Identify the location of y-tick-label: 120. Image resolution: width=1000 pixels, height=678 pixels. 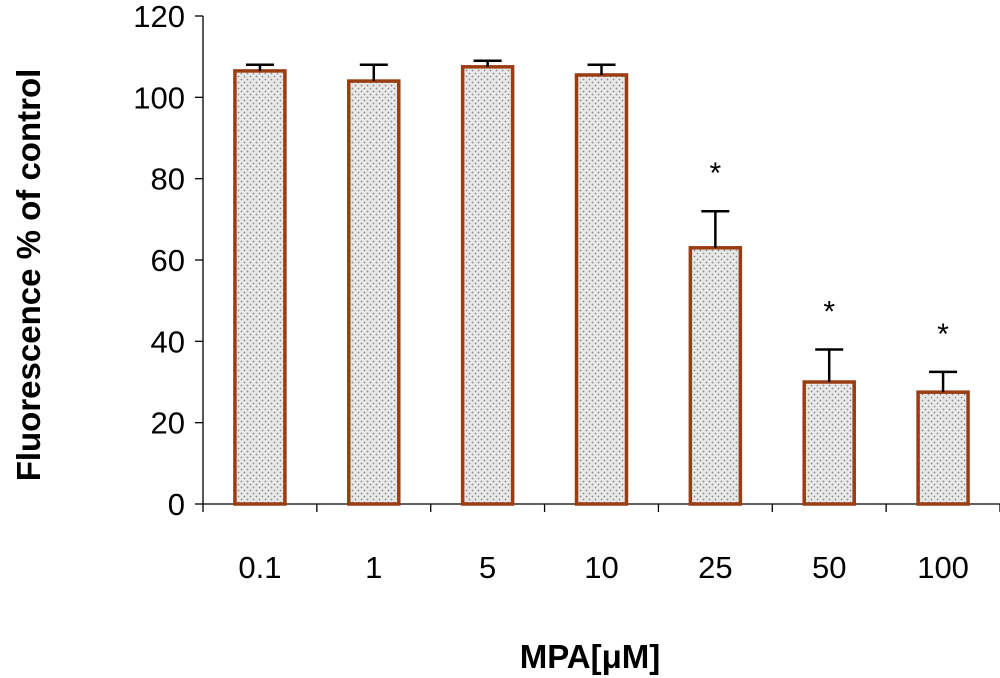
(159, 17).